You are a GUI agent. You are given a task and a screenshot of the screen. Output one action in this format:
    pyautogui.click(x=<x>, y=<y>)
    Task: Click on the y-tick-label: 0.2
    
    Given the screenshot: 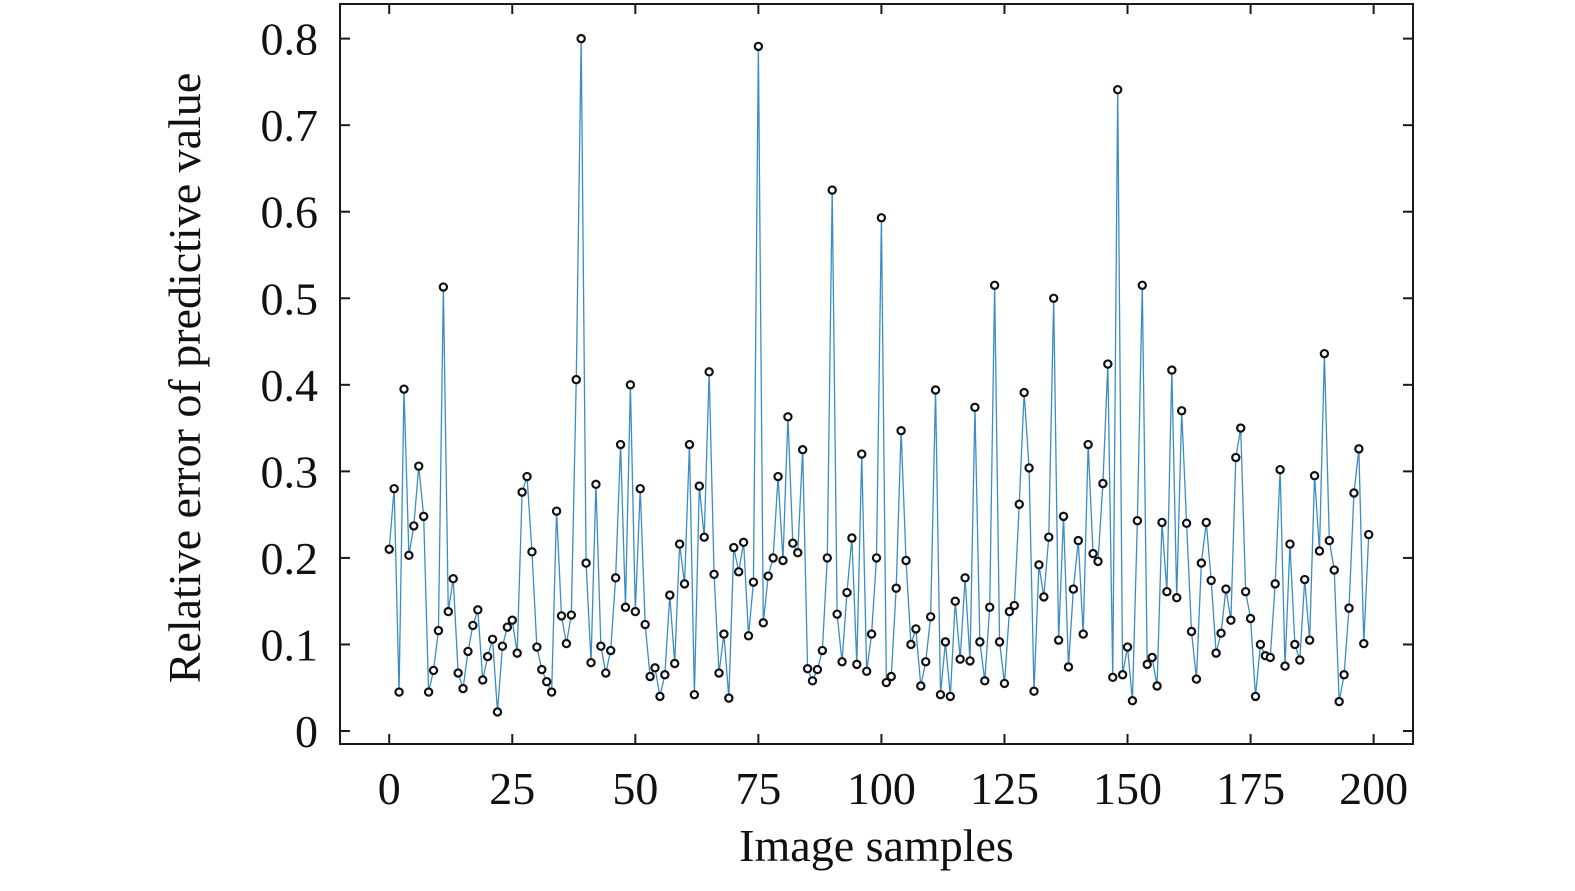 What is the action you would take?
    pyautogui.click(x=290, y=558)
    